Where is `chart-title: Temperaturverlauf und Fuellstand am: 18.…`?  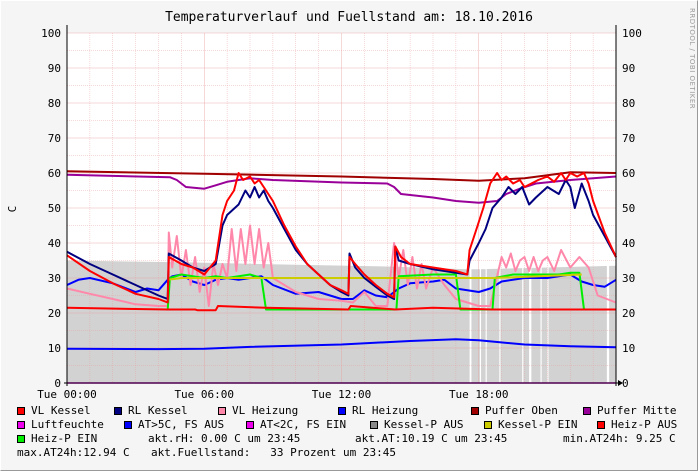
chart-title: Temperaturverlauf und Fuellstand am: 18.… is located at coordinates (349, 17).